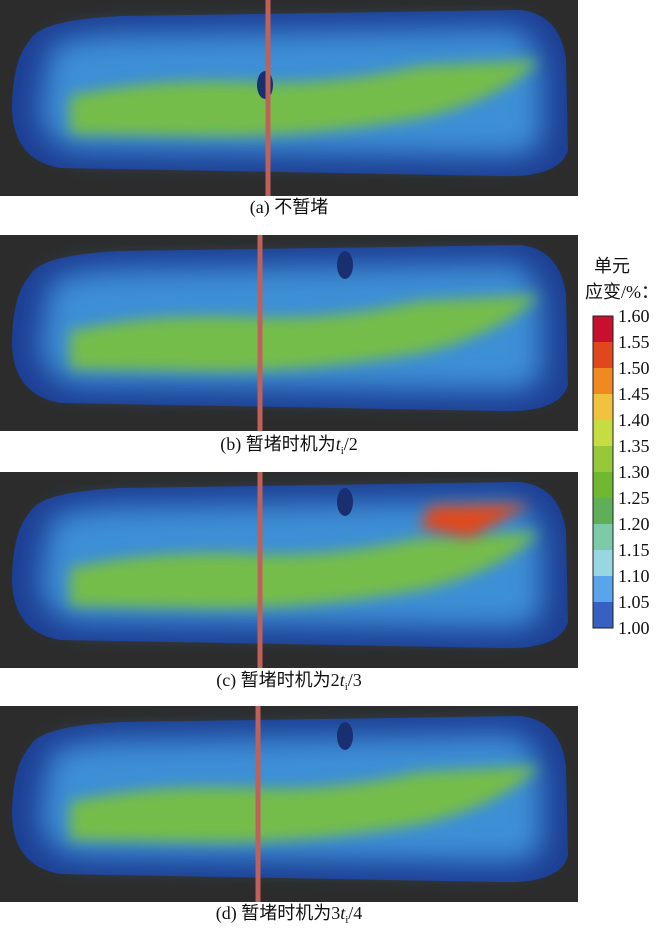  Describe the element at coordinates (622, 292) in the screenshot. I see `colorbar-title: 应变/%：` at that location.